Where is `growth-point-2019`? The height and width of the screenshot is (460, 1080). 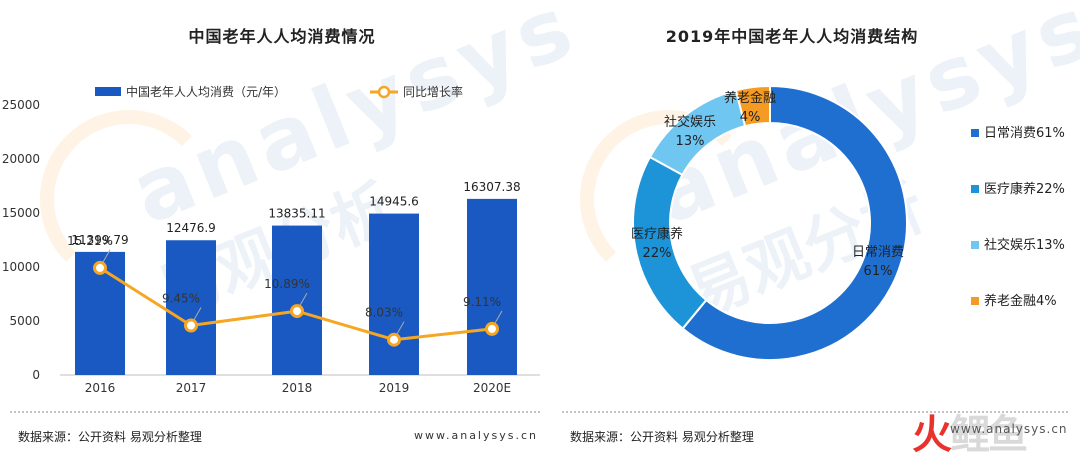 growth-point-2019 is located at coordinates (394, 339).